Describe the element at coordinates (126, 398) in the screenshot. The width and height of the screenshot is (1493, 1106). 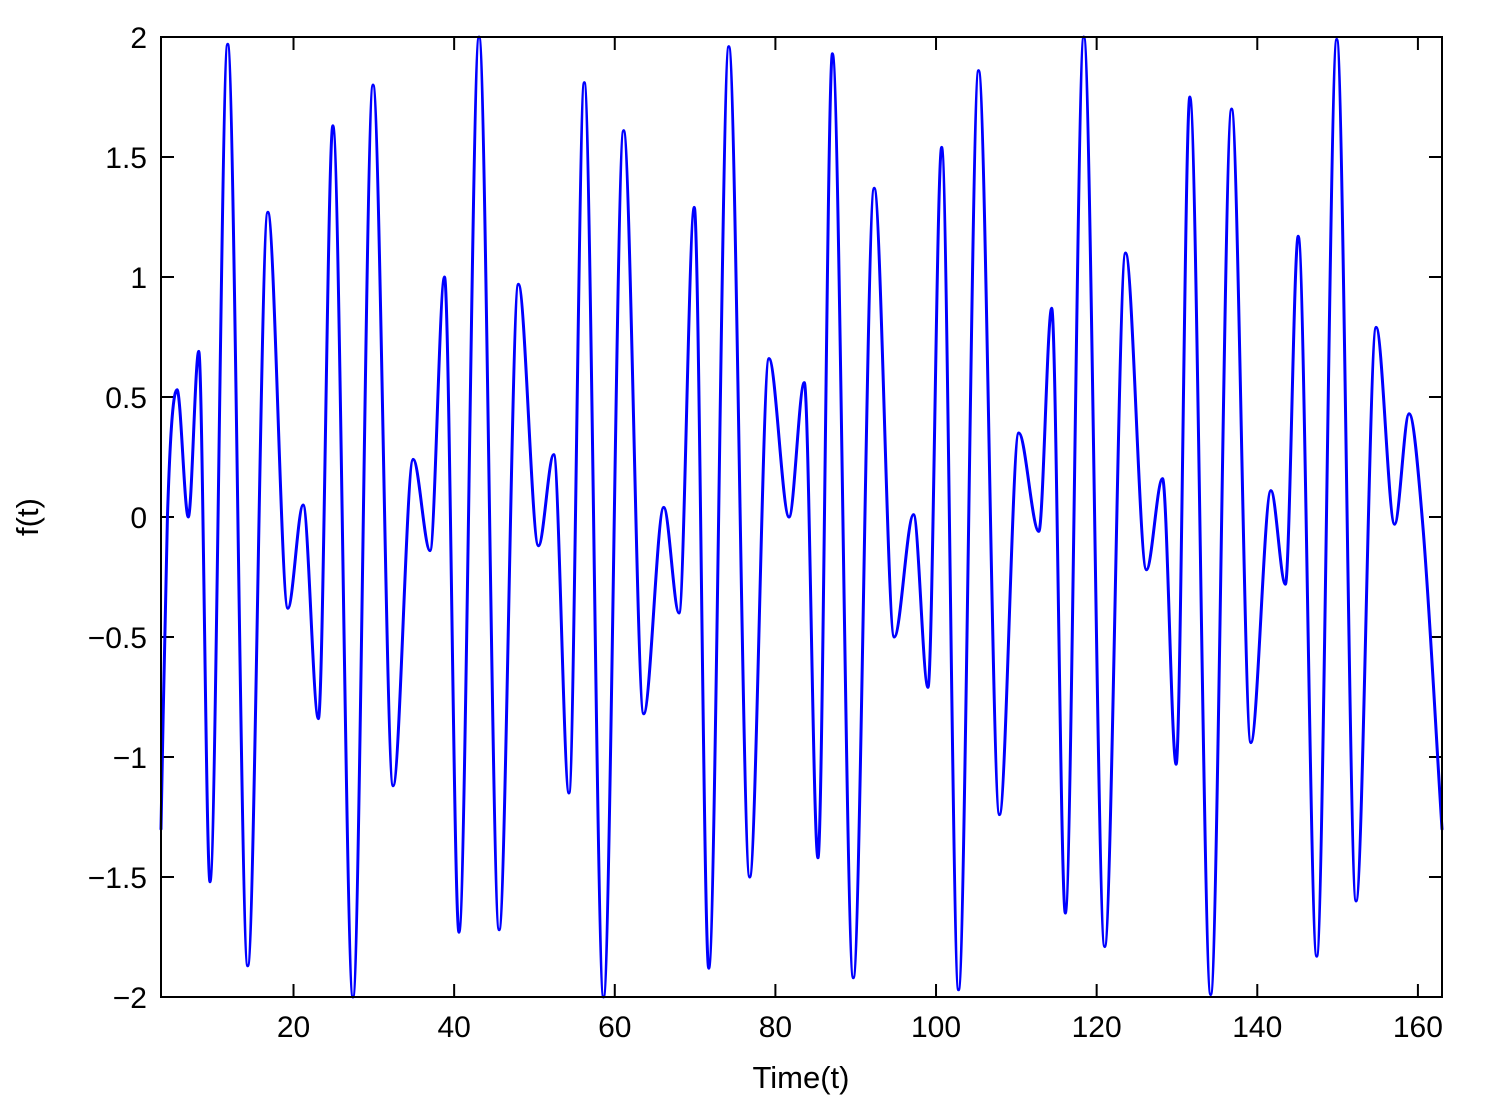
I see `y-tick-label: 0.5` at that location.